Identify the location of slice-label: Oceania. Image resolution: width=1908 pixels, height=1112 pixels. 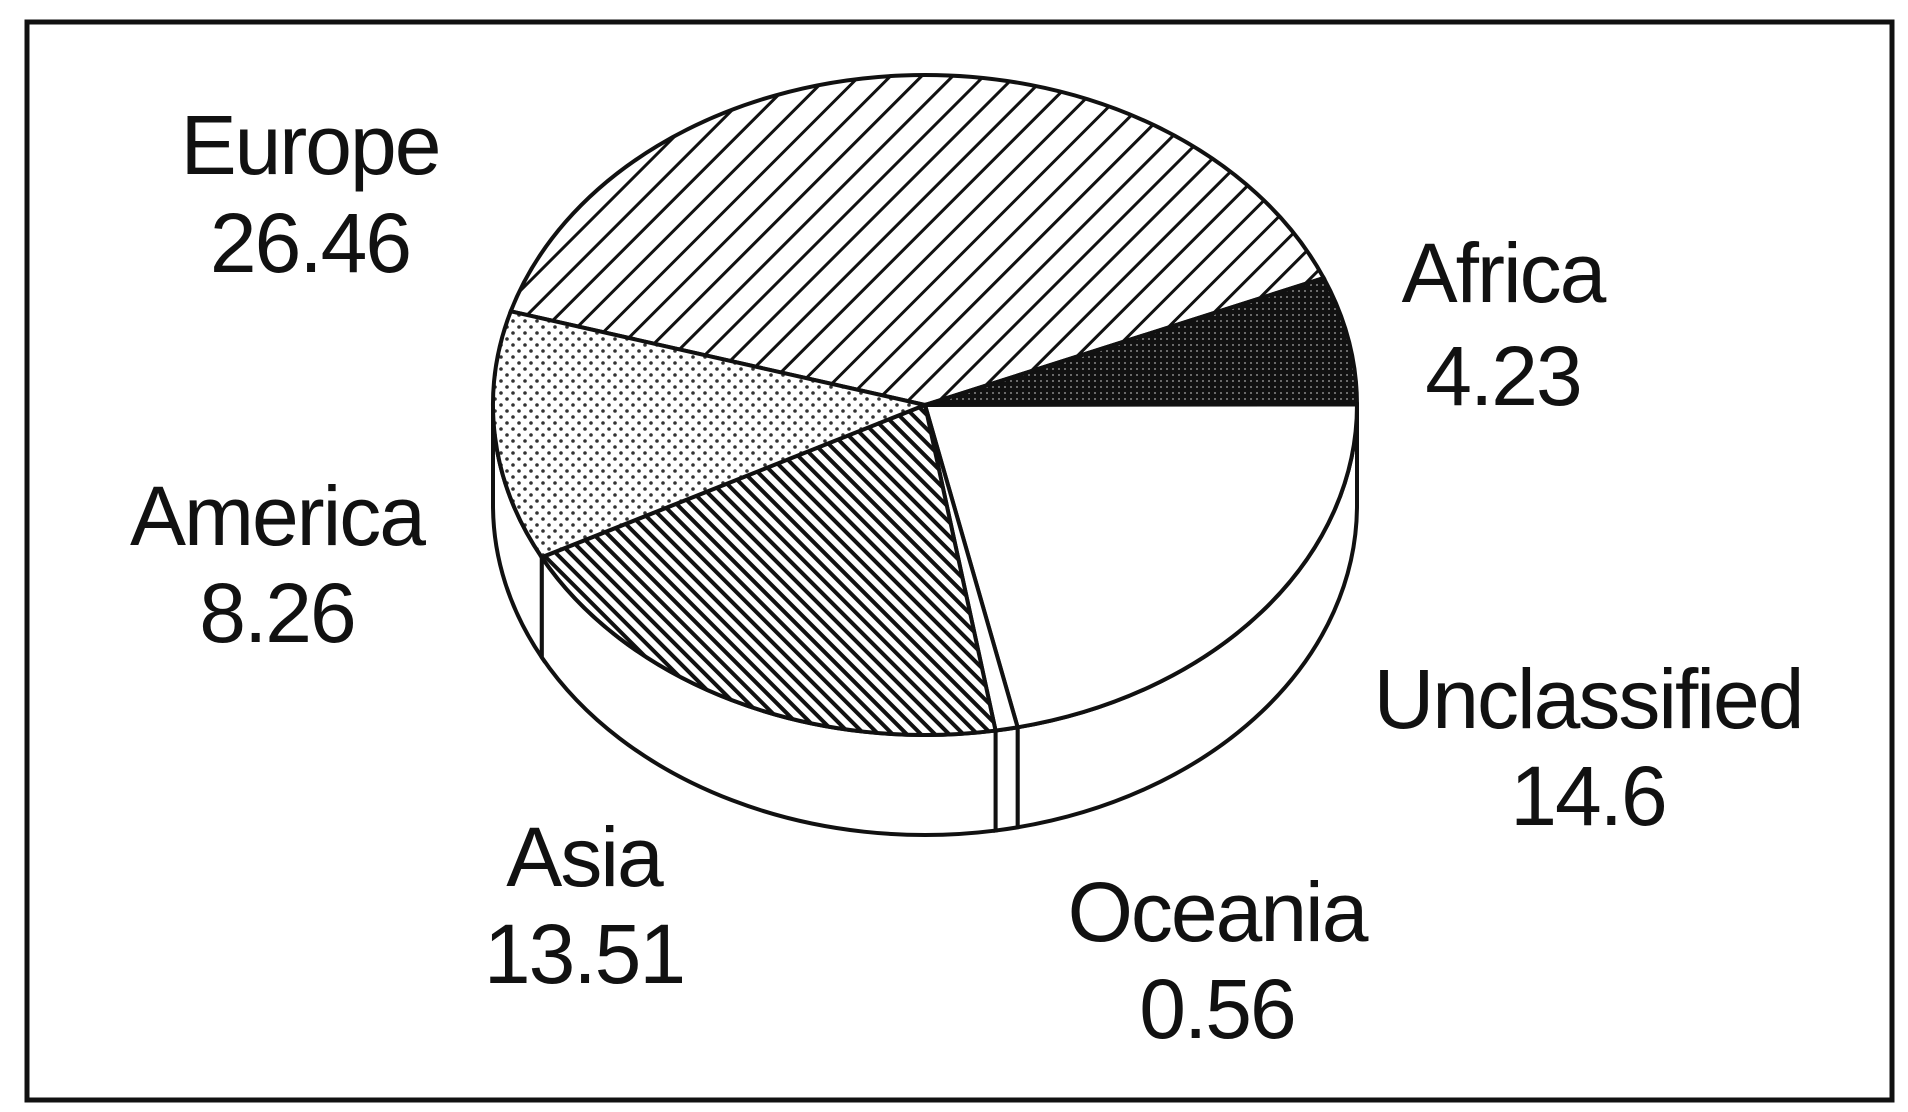
(1218, 912).